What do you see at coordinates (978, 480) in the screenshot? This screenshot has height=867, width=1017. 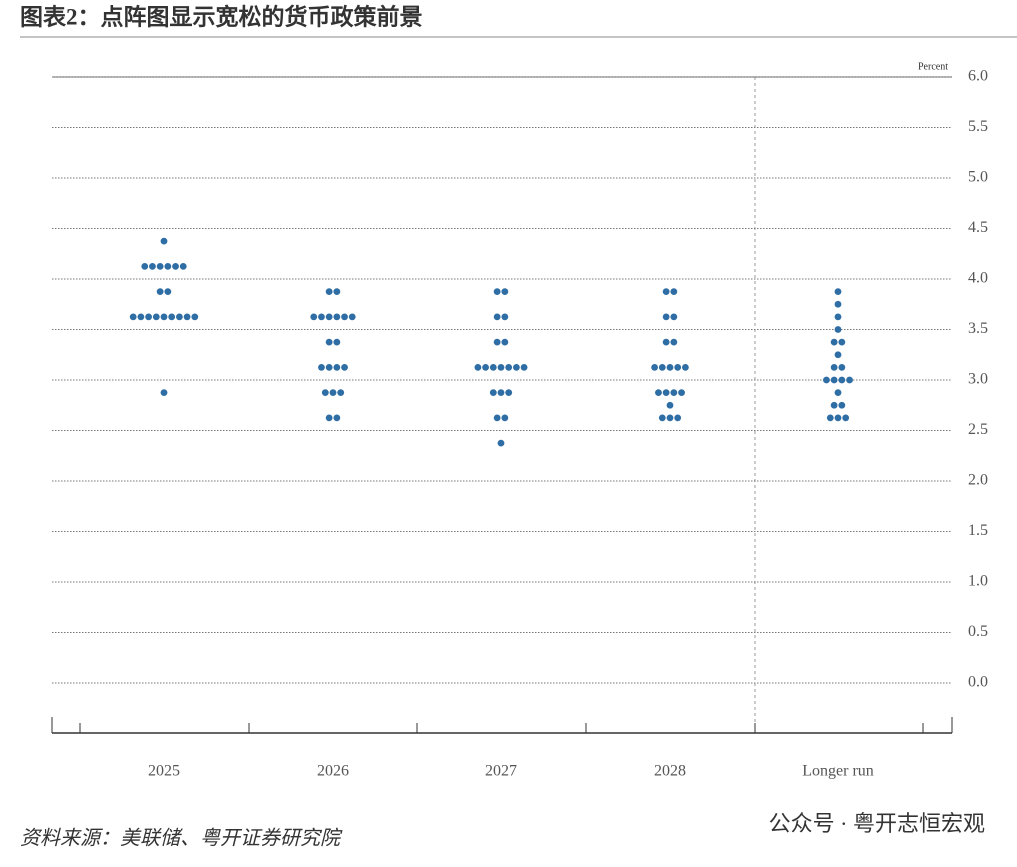 I see `y-tick-label: 2.0` at bounding box center [978, 480].